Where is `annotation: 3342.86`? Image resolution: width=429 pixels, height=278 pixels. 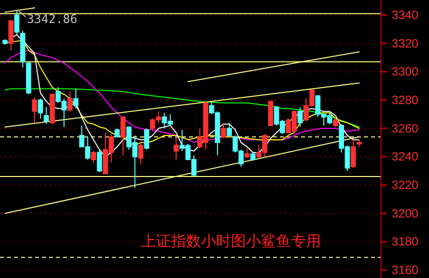 annotation: 3342.86 is located at coordinates (52, 19).